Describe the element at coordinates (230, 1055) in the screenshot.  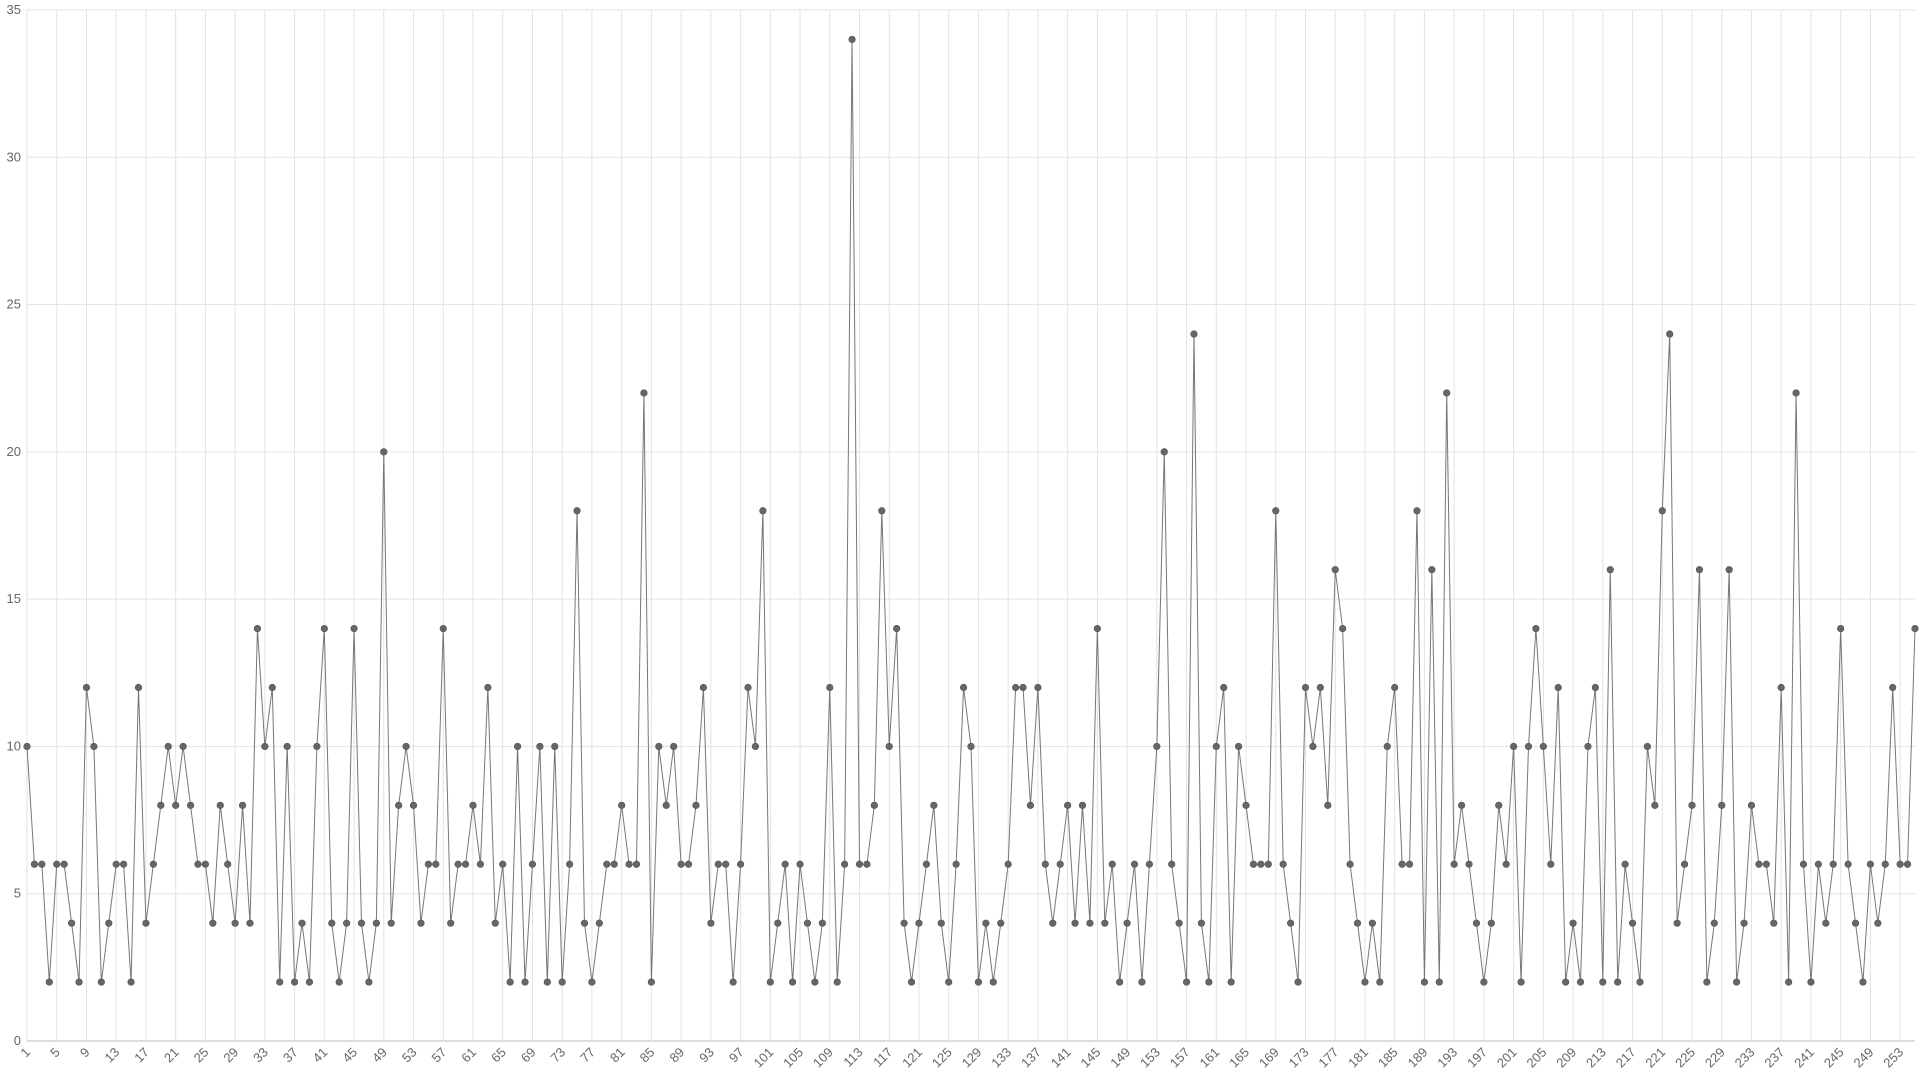
I see `x-tick-label: 29` at that location.